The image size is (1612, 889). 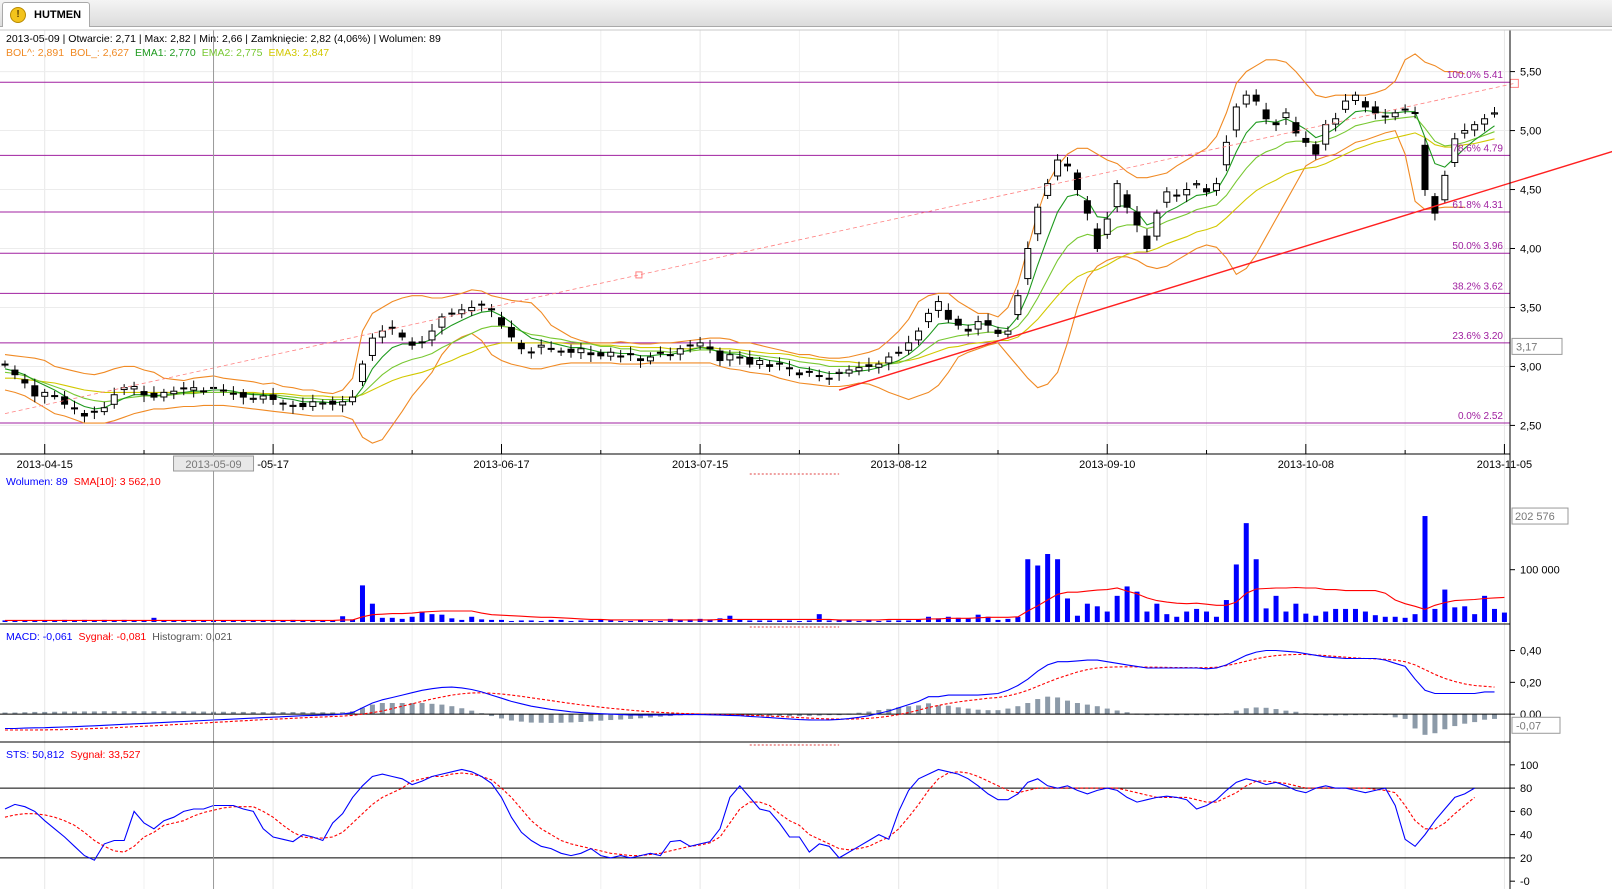 What do you see at coordinates (273, 465) in the screenshot?
I see `date-label: -05-17` at bounding box center [273, 465].